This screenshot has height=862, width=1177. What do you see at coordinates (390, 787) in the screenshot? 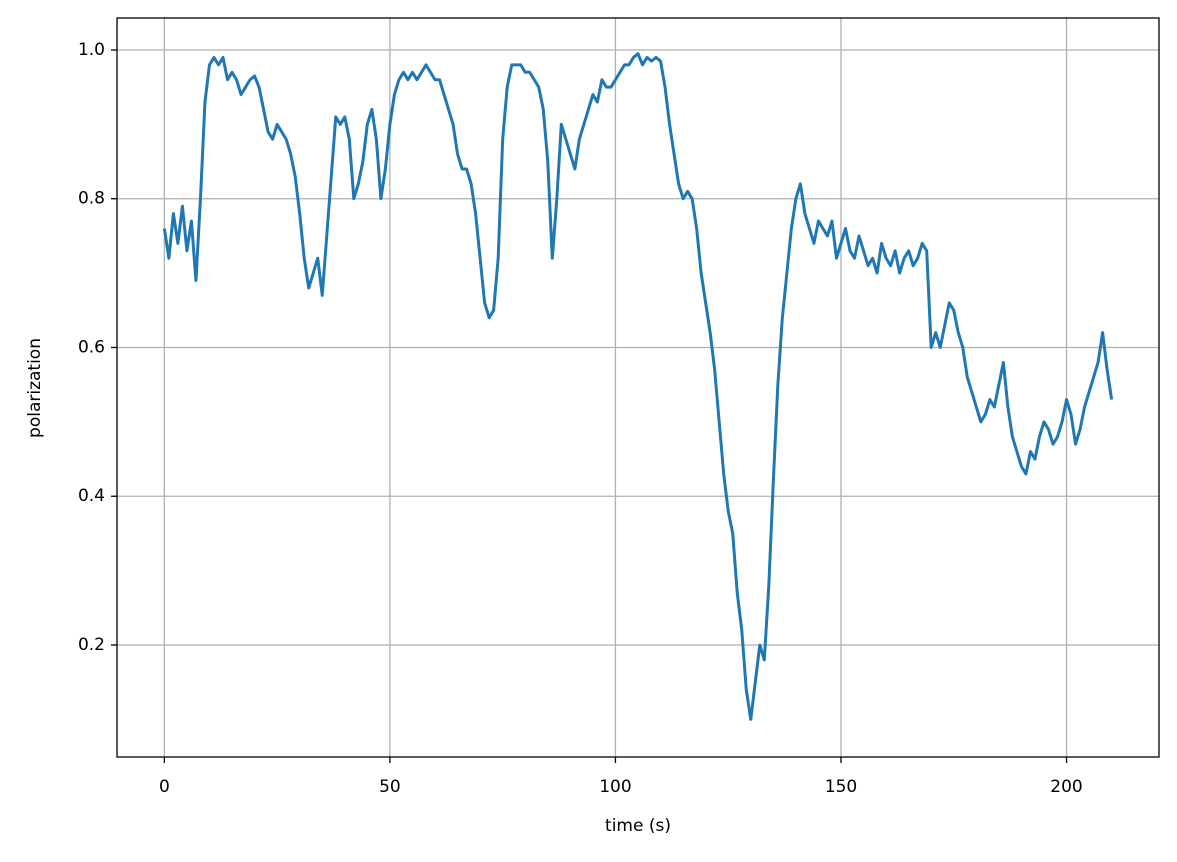
I see `x-tick-label: 50` at bounding box center [390, 787].